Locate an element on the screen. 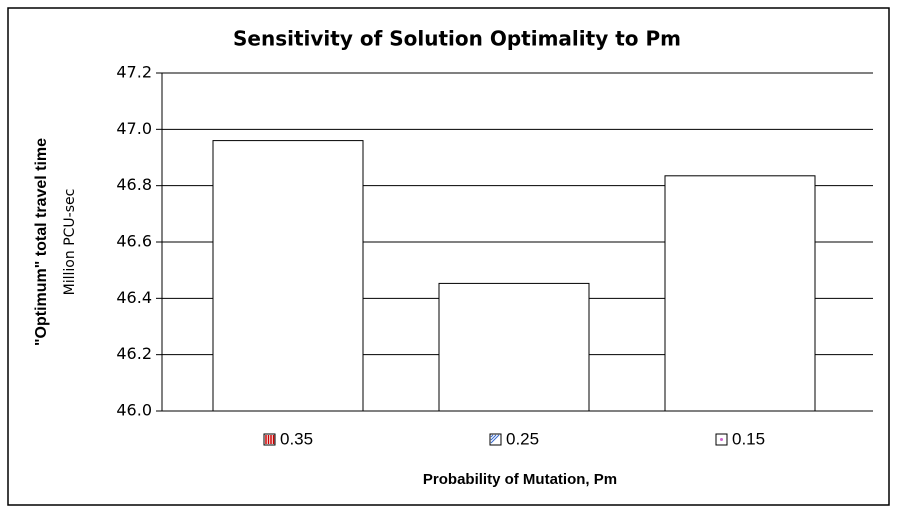 This screenshot has width=897, height=513. x-tick-label: 0.25 is located at coordinates (522, 438).